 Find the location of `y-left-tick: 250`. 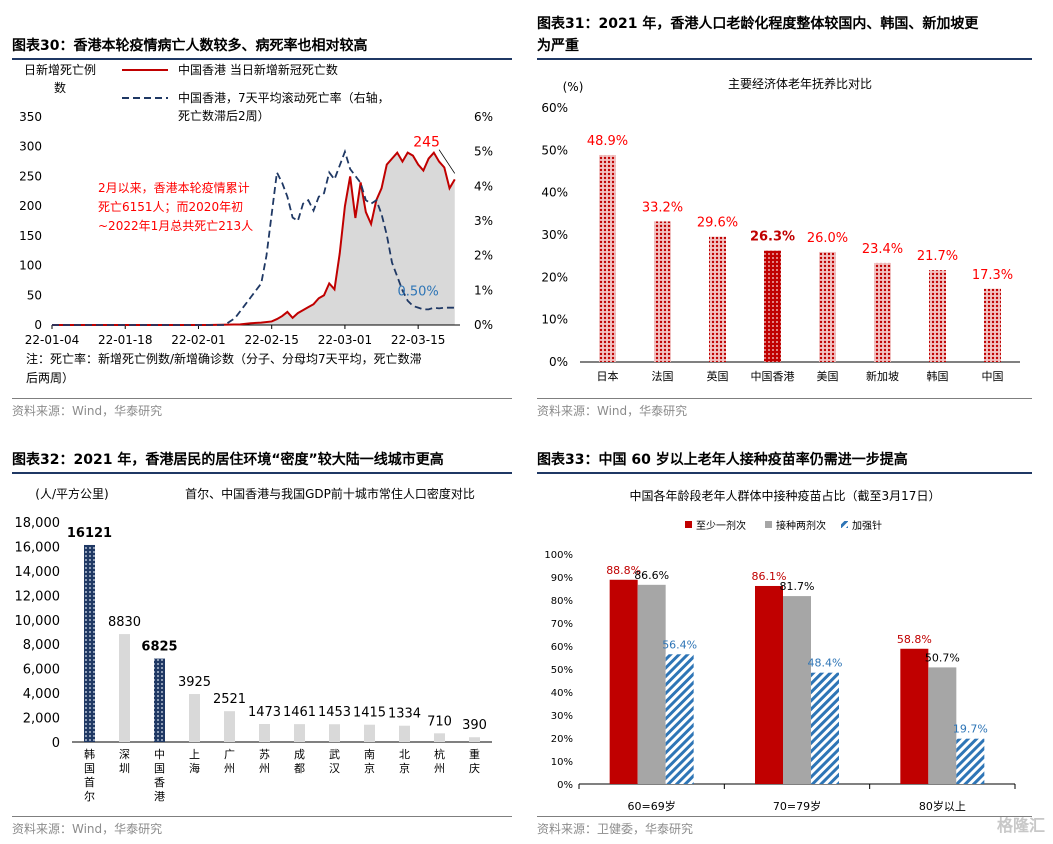

y-left-tick: 250 is located at coordinates (30, 176).